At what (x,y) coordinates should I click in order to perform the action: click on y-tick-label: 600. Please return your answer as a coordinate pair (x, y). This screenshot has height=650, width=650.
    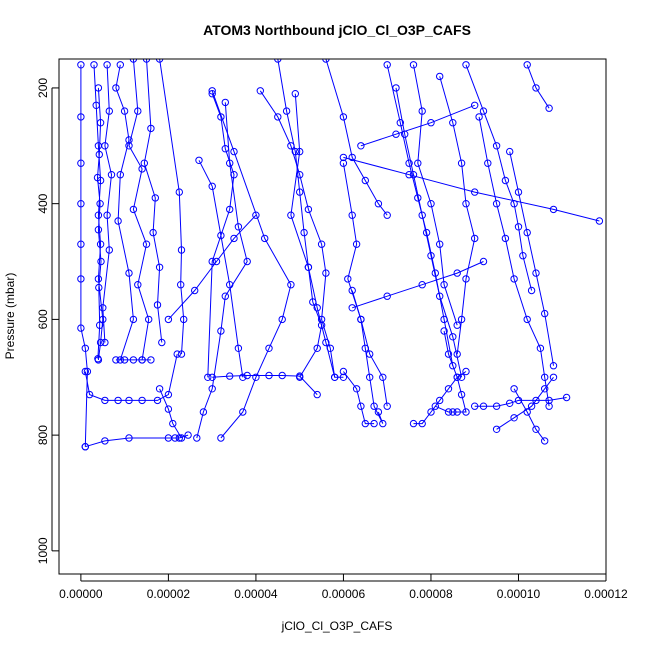
    Looking at the image, I should click on (43, 319).